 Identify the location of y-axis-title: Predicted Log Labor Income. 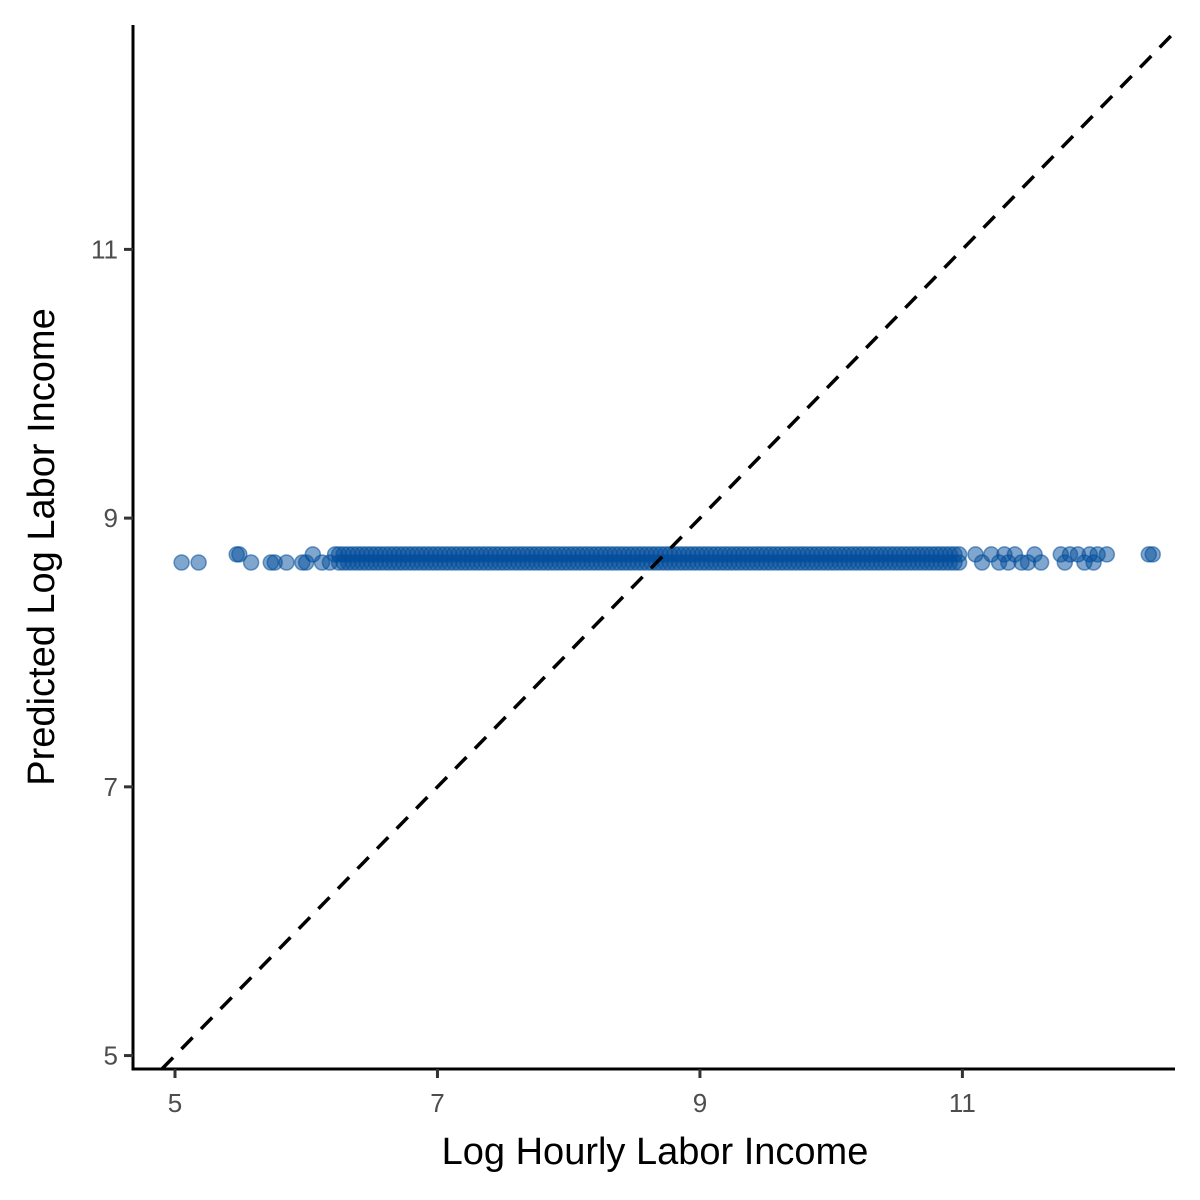
(42, 546).